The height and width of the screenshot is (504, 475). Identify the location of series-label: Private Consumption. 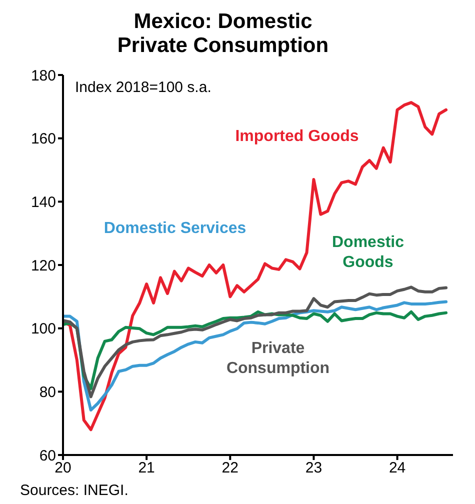
(278, 359).